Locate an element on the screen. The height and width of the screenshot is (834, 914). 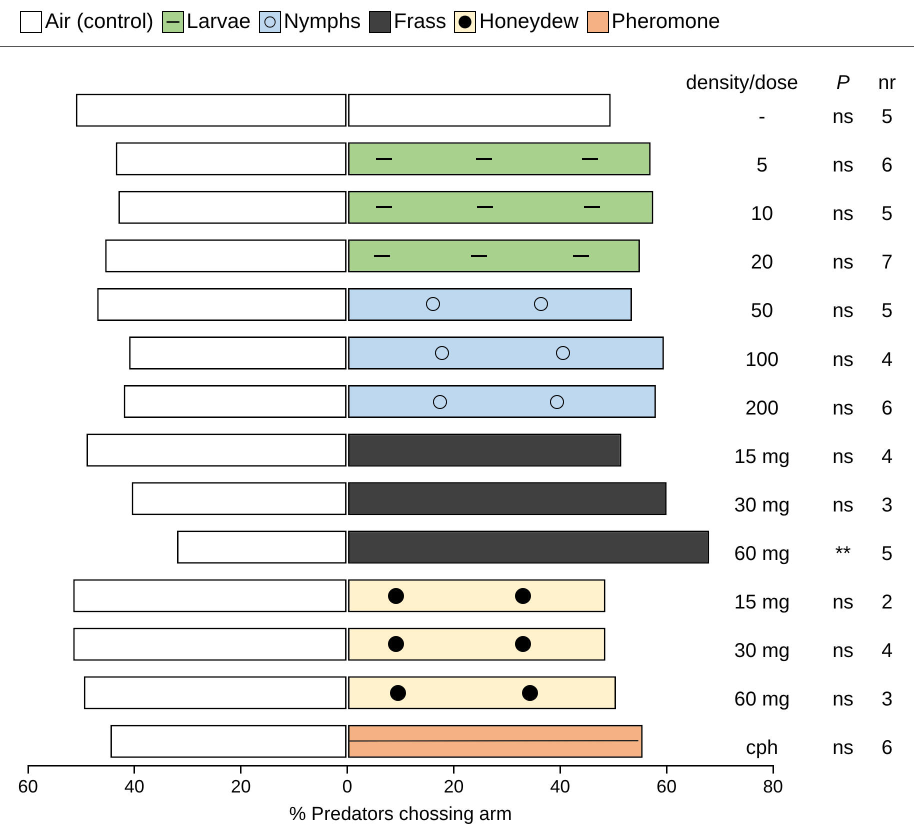
y-tick-label: - is located at coordinates (762, 117).